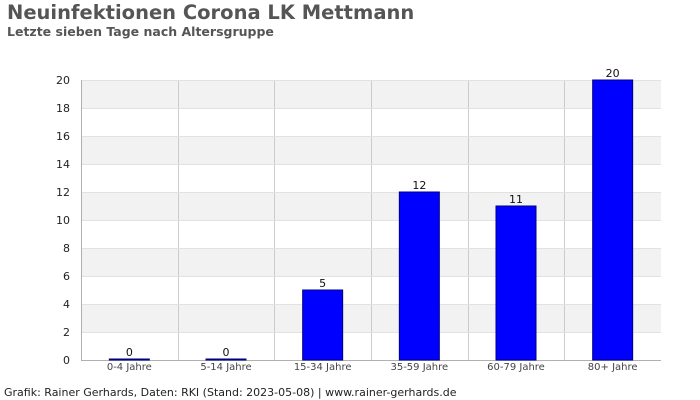 The image size is (700, 400). What do you see at coordinates (63, 164) in the screenshot?
I see `y-tick-label: 14` at bounding box center [63, 164].